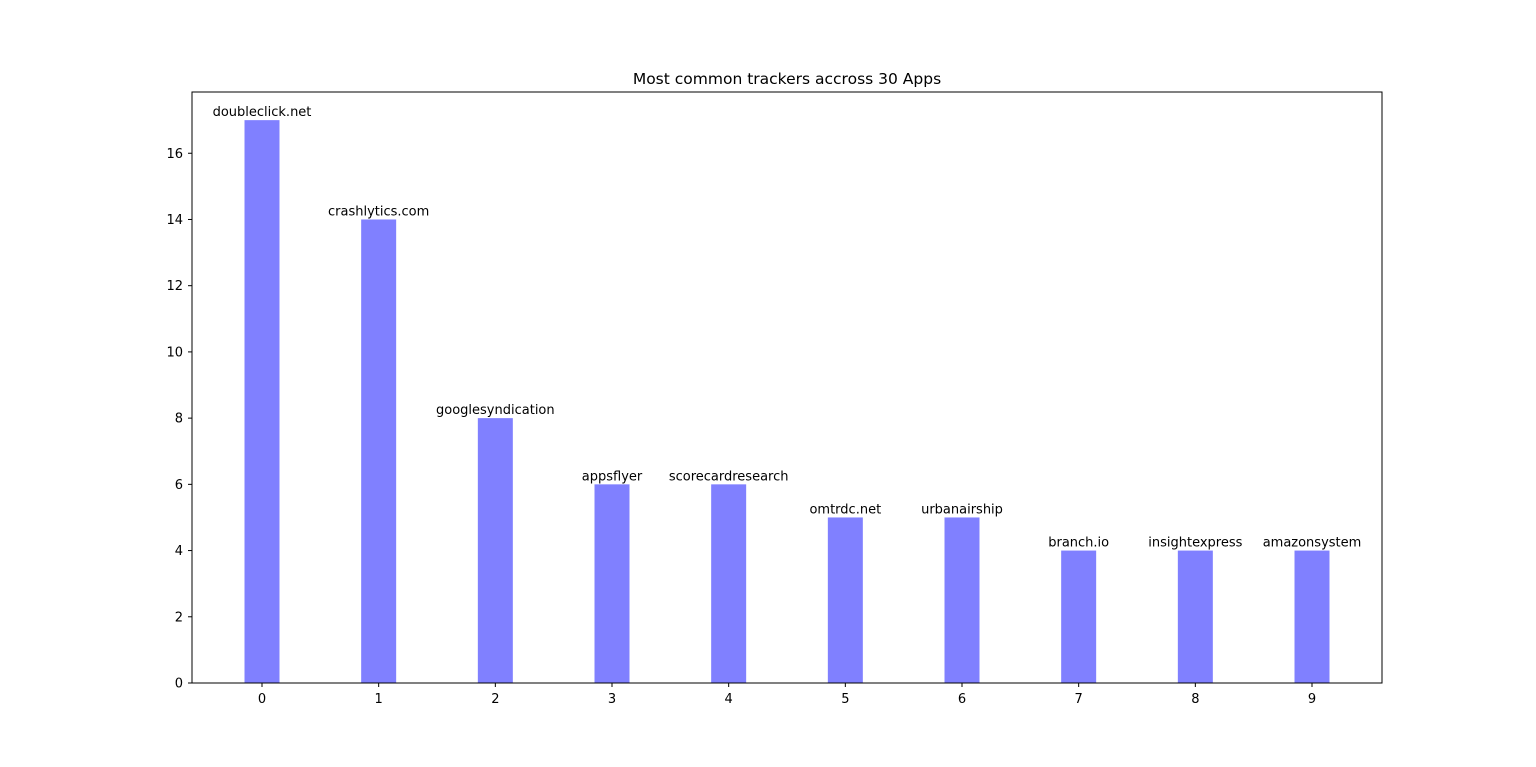 This screenshot has height=767, width=1536. What do you see at coordinates (262, 112) in the screenshot?
I see `bar-label-0: doubleclick.net` at bounding box center [262, 112].